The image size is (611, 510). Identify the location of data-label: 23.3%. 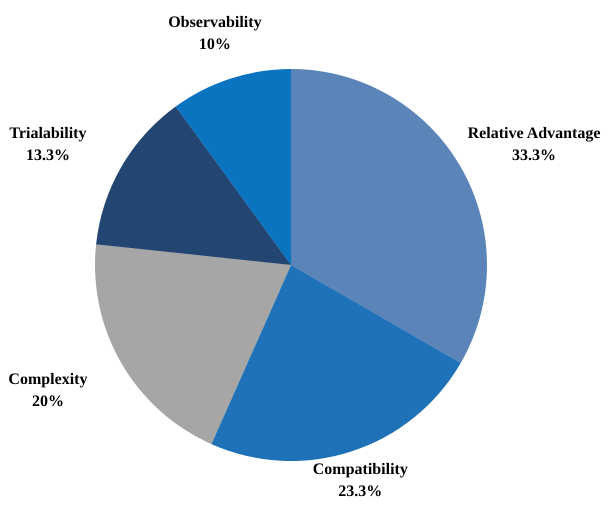
(360, 491).